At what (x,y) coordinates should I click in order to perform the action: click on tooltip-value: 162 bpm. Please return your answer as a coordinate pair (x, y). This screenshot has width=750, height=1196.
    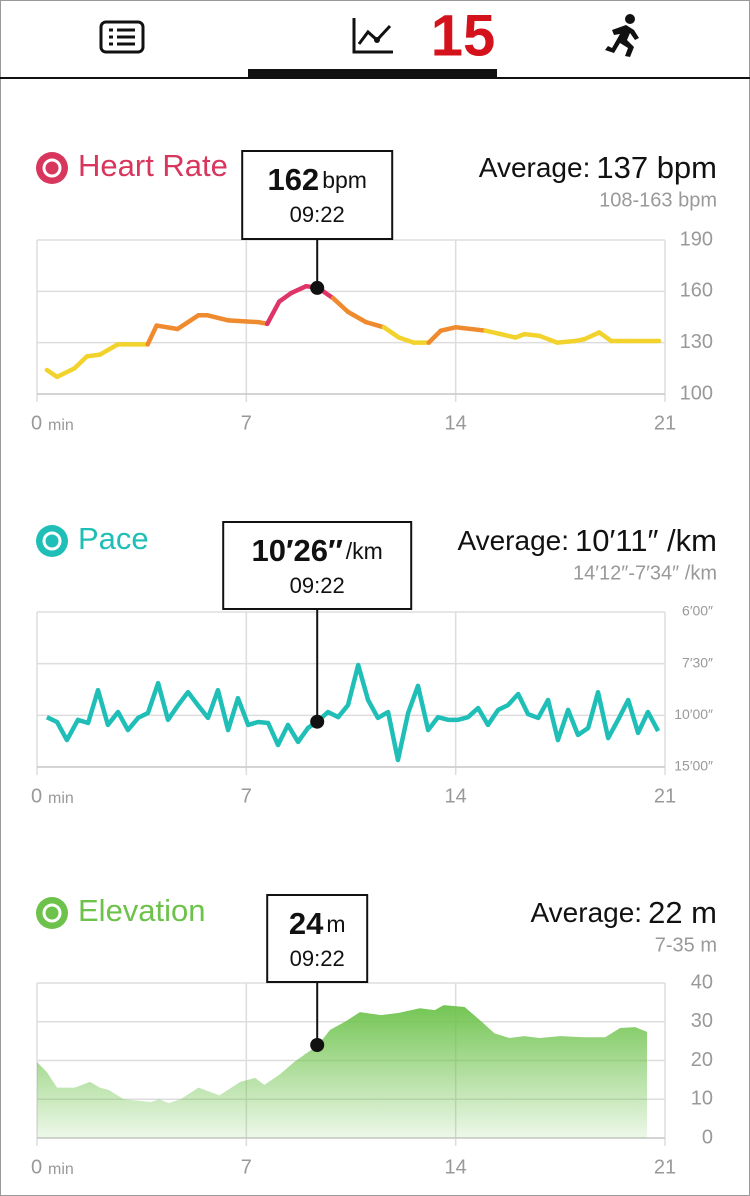
    Looking at the image, I should click on (316, 179).